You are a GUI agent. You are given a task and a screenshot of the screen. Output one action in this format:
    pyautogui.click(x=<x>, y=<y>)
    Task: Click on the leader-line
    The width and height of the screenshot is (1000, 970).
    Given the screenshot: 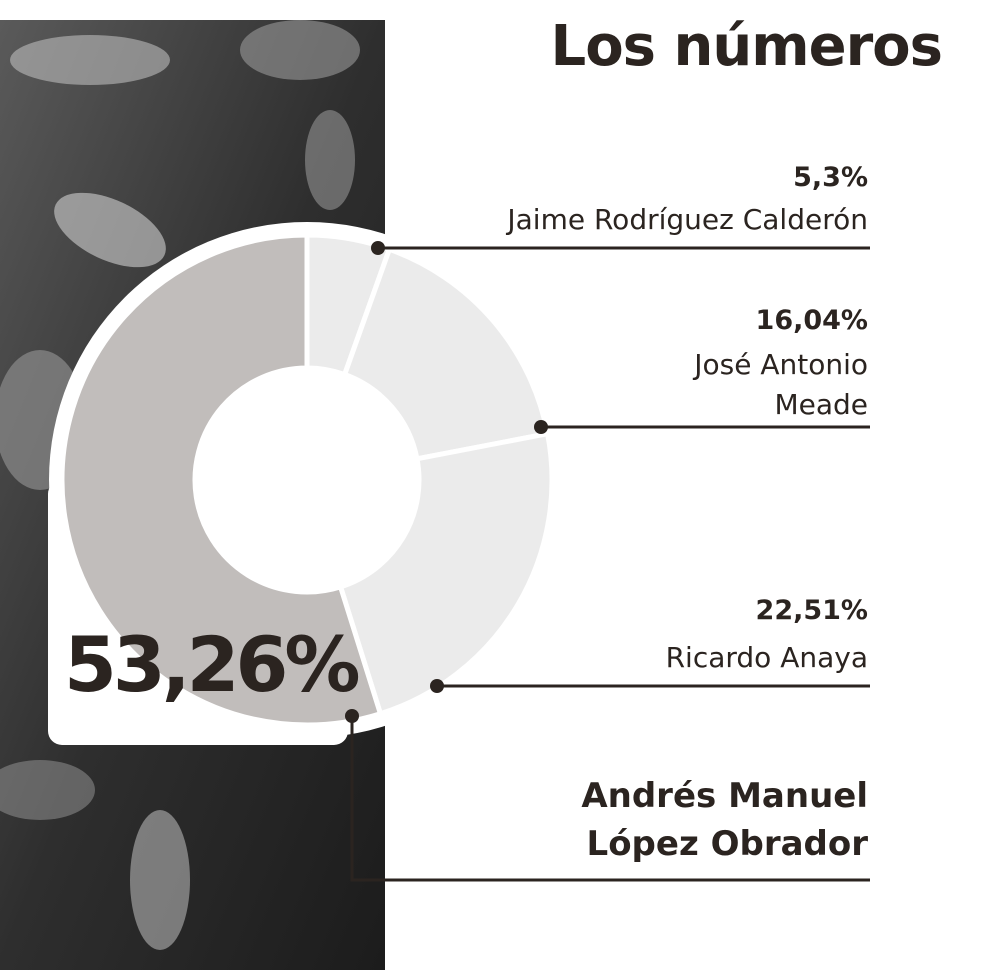 What is the action you would take?
    pyautogui.click(x=610, y=799)
    